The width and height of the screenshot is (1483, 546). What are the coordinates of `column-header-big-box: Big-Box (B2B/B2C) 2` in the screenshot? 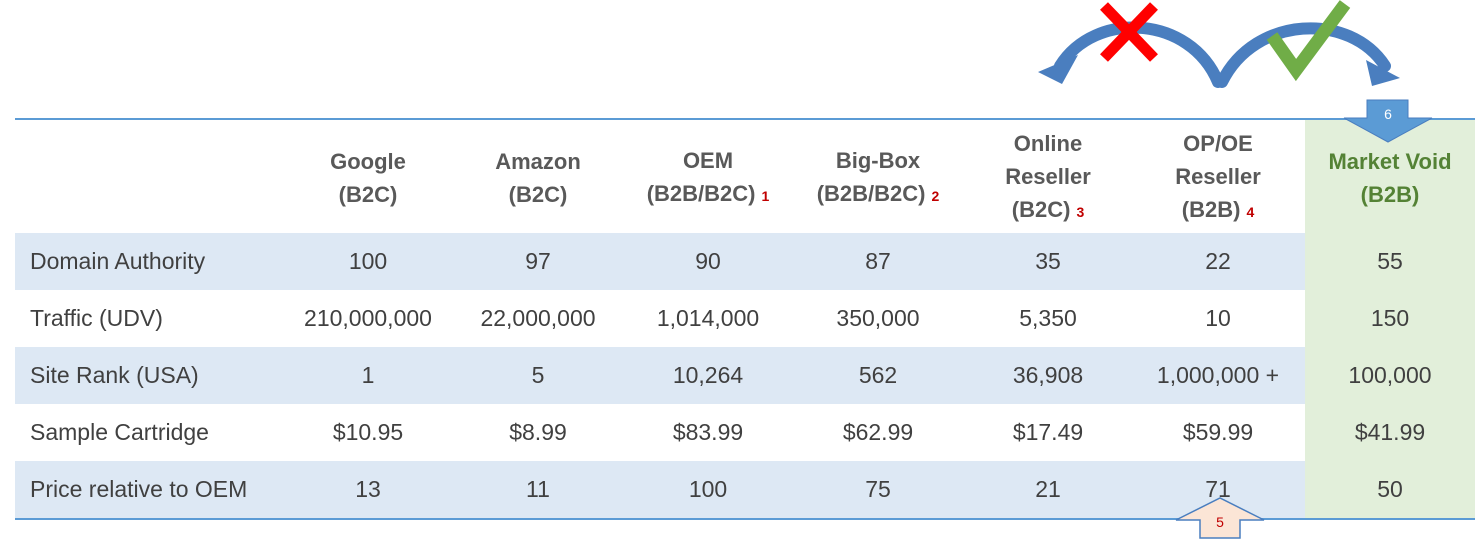 It's located at (878, 176).